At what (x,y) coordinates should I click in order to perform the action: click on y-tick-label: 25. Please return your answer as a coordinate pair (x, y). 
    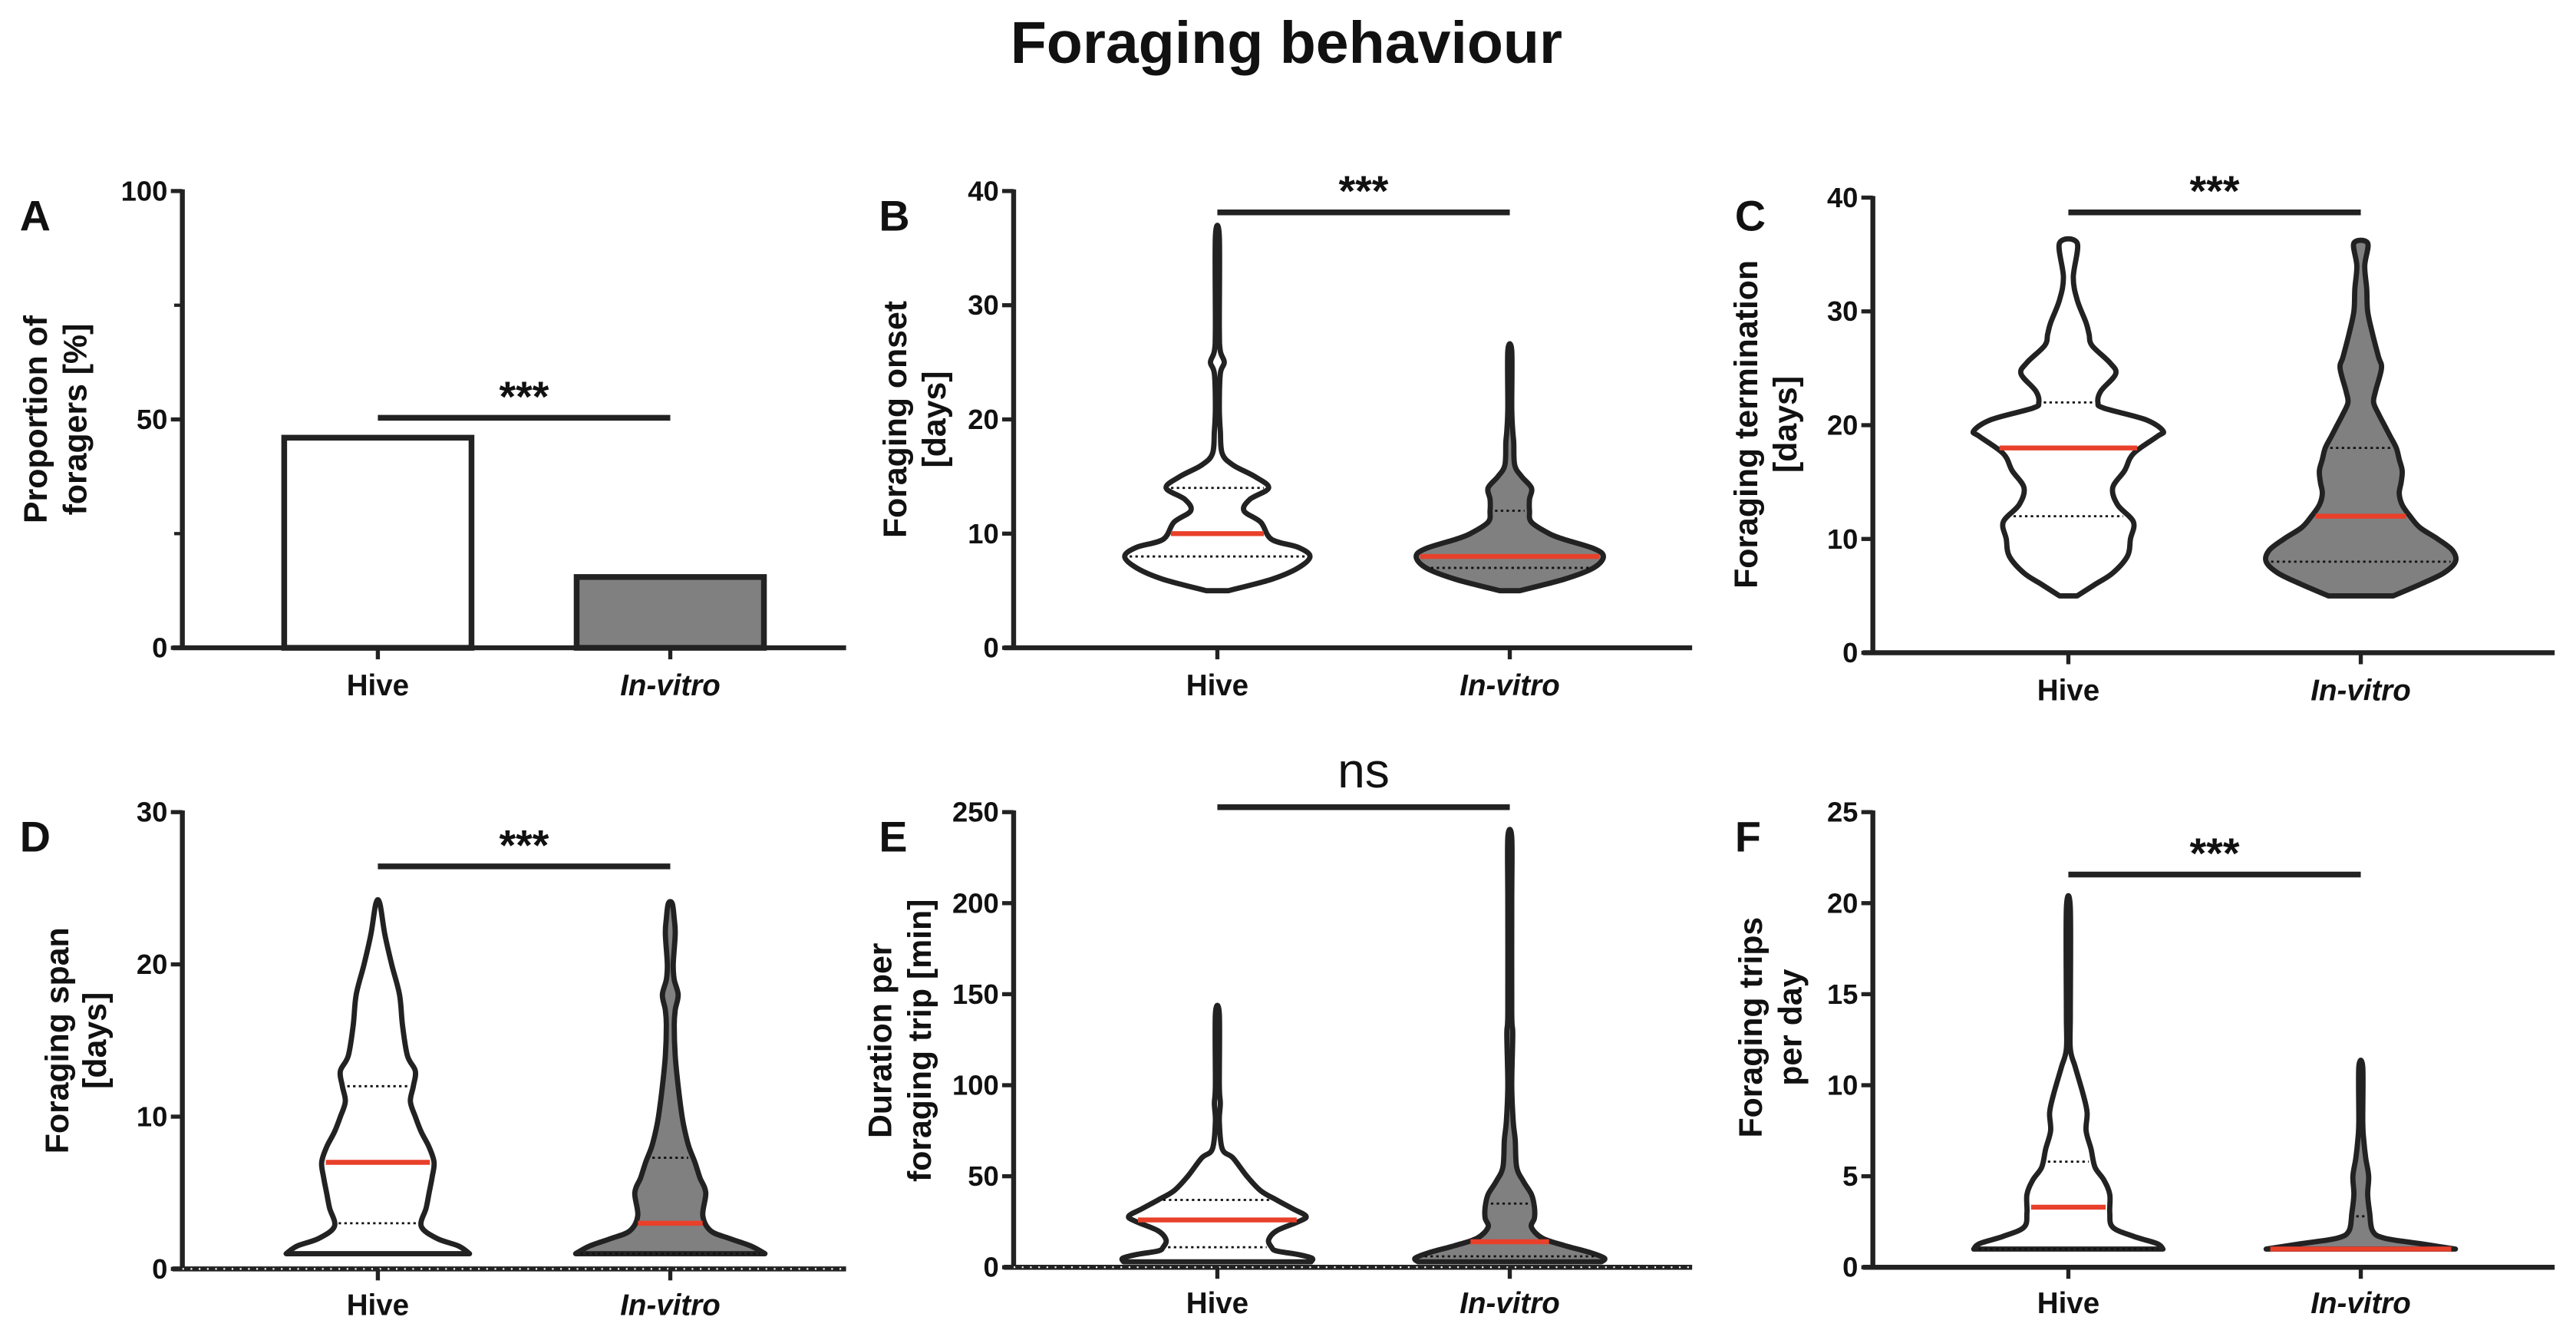
    Looking at the image, I should click on (1842, 812).